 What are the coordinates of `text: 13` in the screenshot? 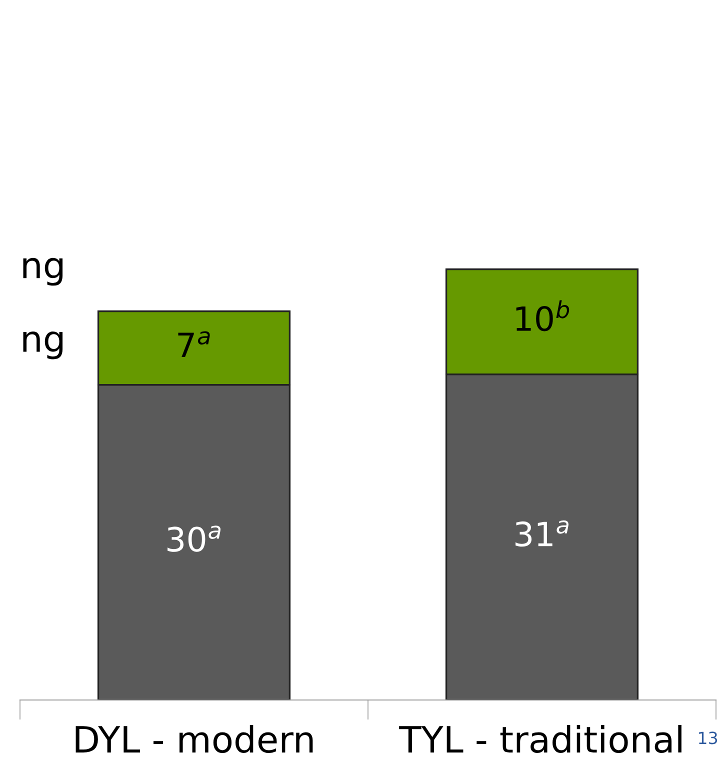 It's located at (708, 738).